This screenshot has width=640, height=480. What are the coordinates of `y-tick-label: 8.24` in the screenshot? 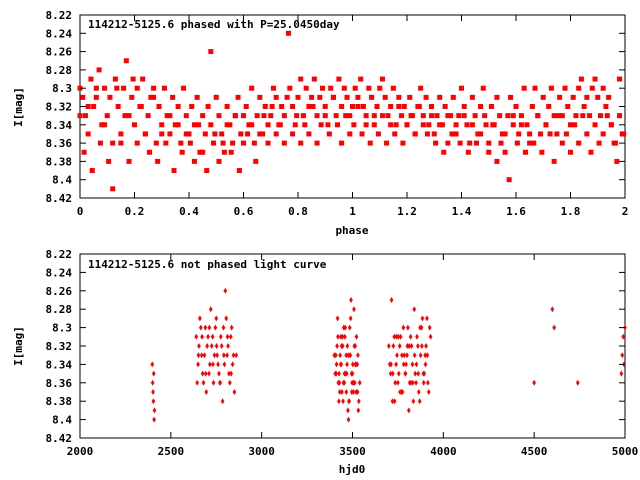 It's located at (59, 33).